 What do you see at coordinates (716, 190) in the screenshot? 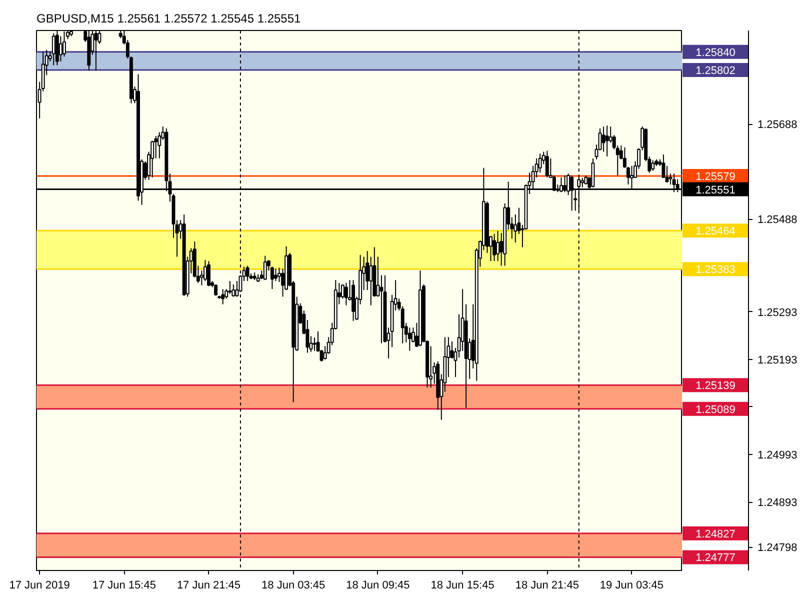
I see `ref-line-label: 1.25551` at bounding box center [716, 190].